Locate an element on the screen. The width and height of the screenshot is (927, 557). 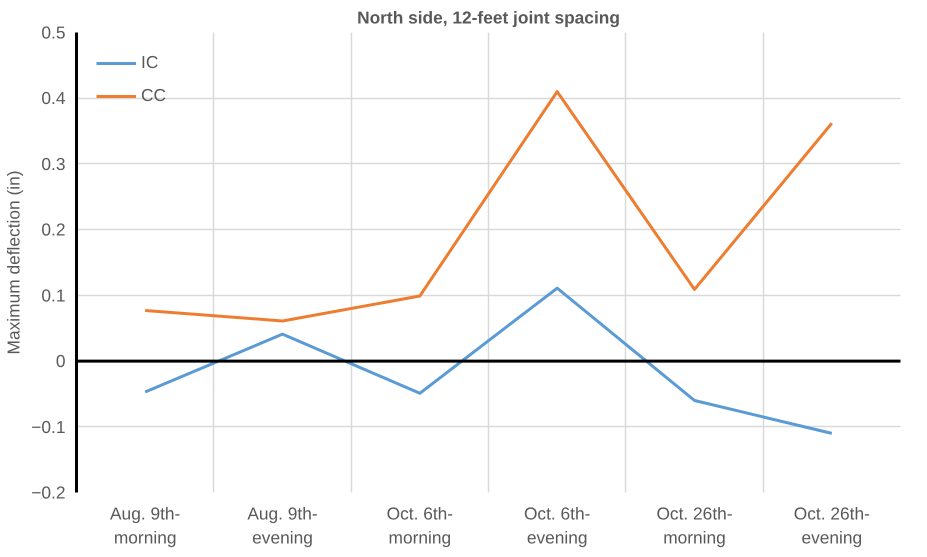
legend-label: IC is located at coordinates (150, 62).